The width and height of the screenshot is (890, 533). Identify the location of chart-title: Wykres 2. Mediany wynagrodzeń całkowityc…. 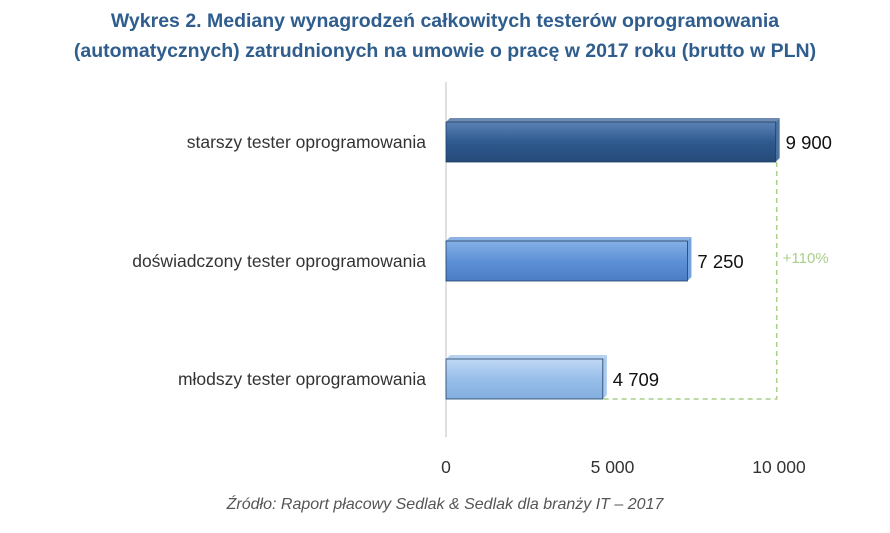
(445, 36).